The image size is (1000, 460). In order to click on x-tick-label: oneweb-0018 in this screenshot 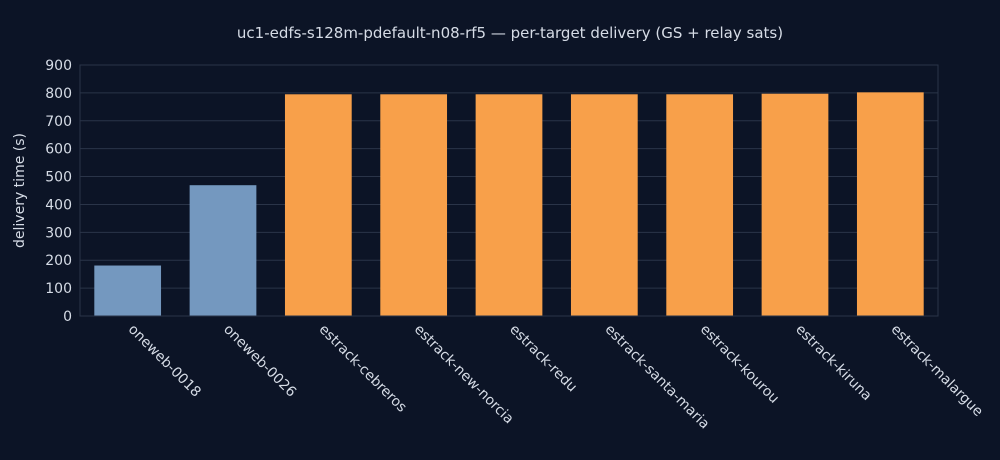, I will do `click(164, 361)`.